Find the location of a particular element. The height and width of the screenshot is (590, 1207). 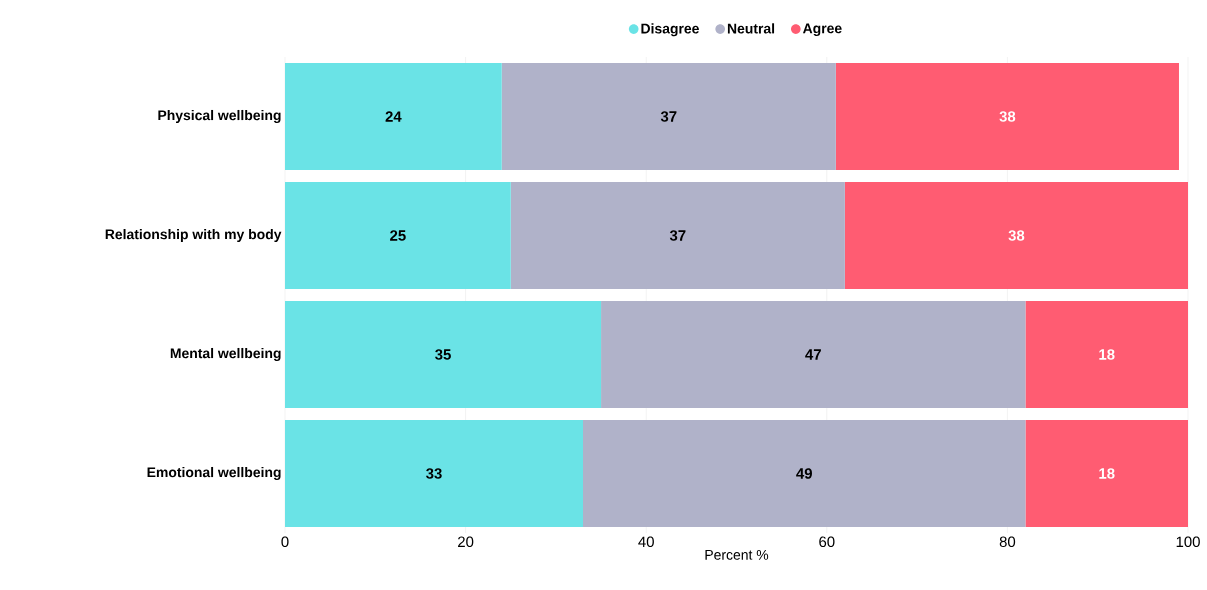

data-label: 24 is located at coordinates (393, 116).